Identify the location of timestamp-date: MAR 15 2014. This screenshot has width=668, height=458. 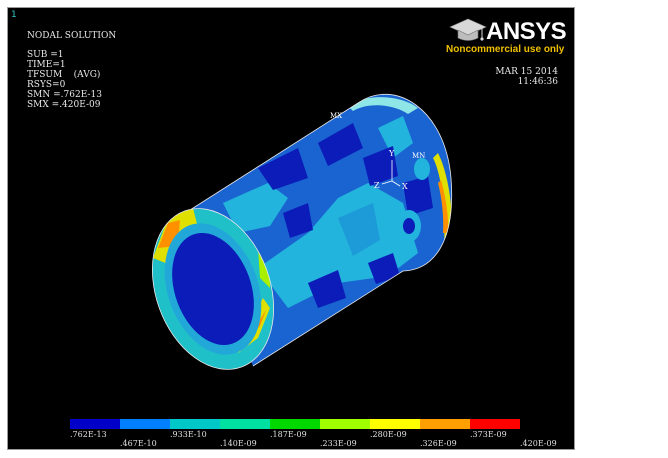
(526, 72).